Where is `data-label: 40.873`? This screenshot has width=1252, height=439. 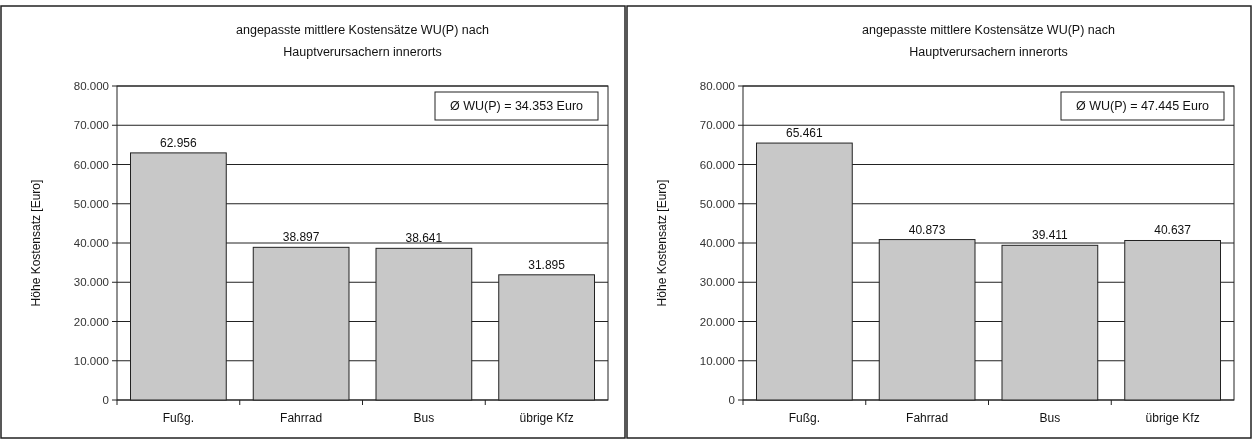
data-label: 40.873 is located at coordinates (927, 229).